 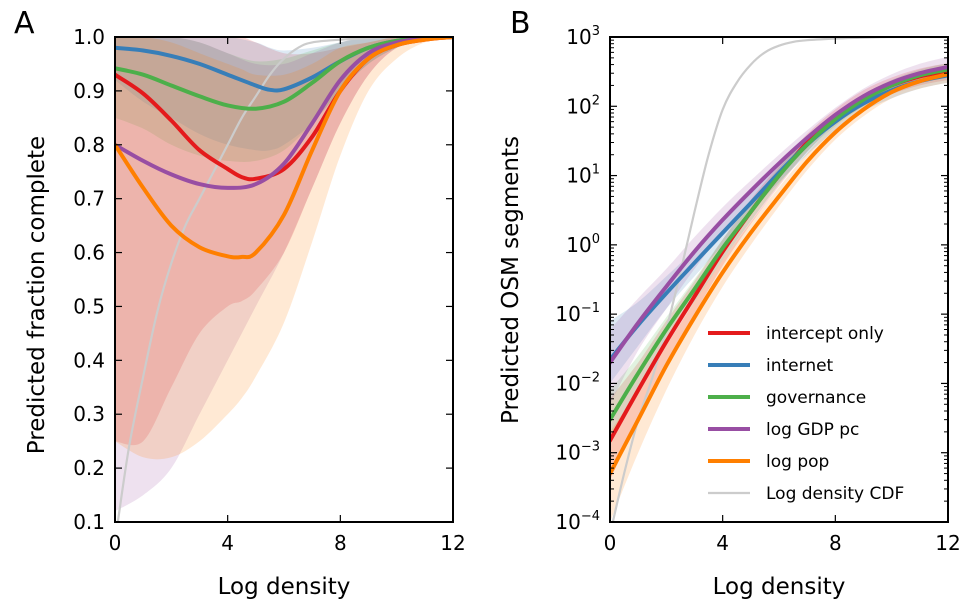 I want to click on panel-b-ytick-label: 10⁻⁴, so click(x=577, y=521).